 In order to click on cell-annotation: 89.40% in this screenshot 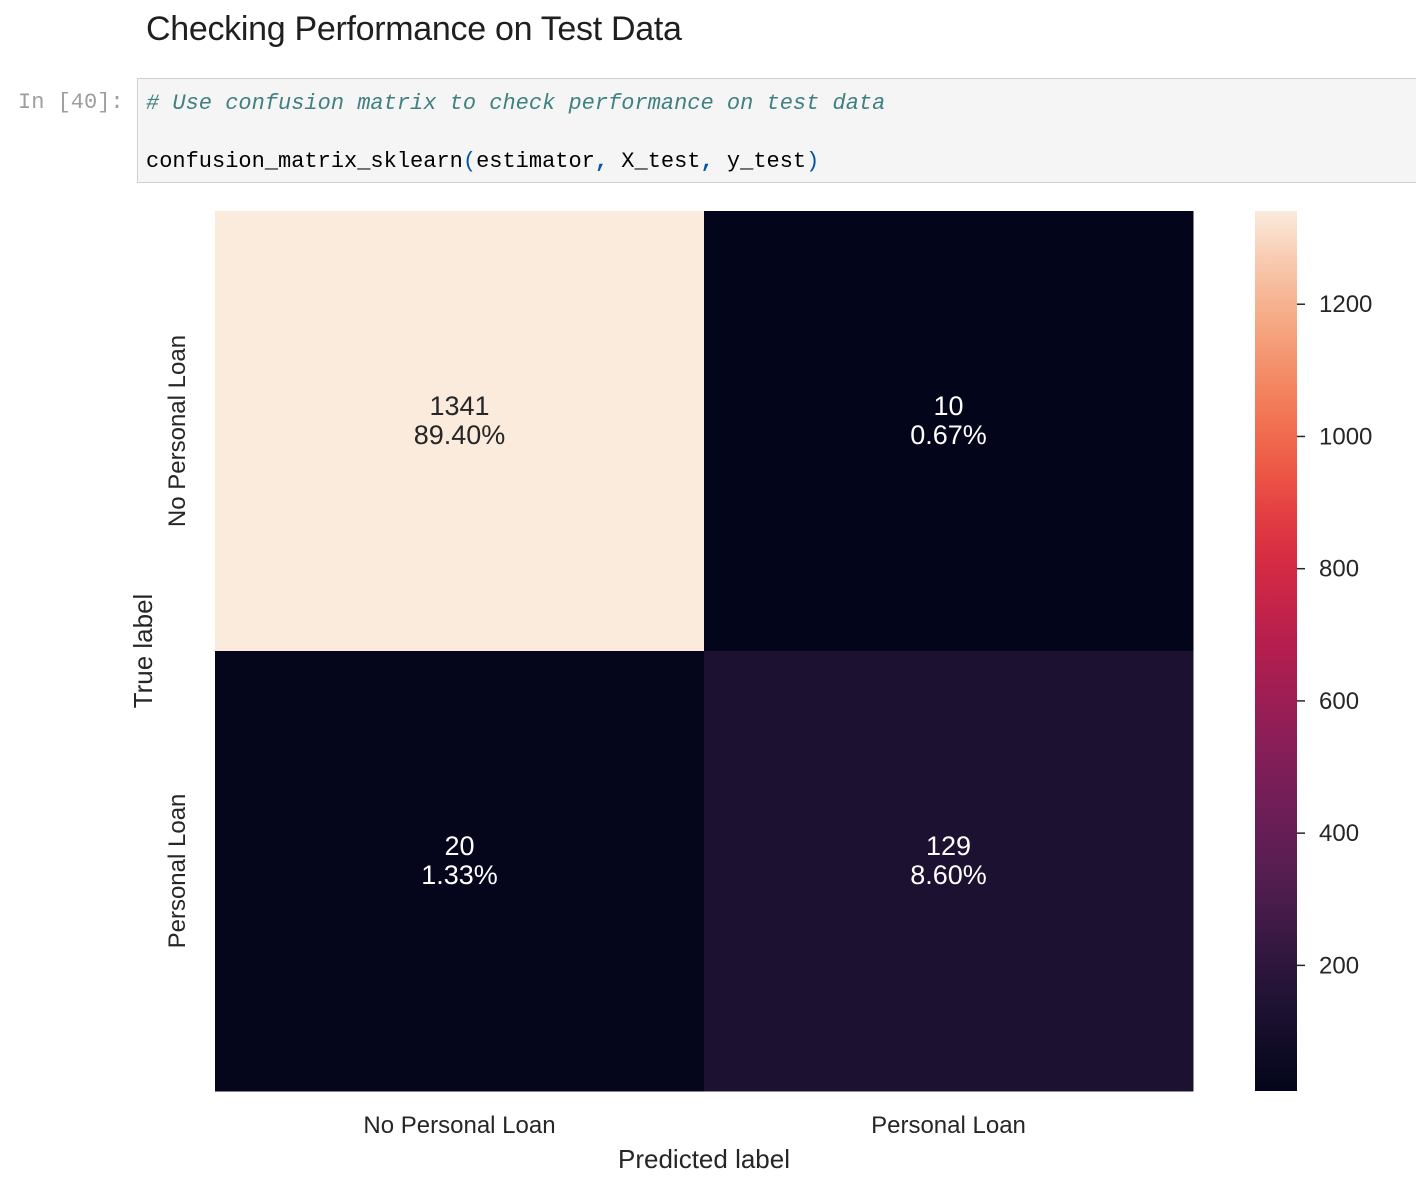, I will do `click(460, 435)`.